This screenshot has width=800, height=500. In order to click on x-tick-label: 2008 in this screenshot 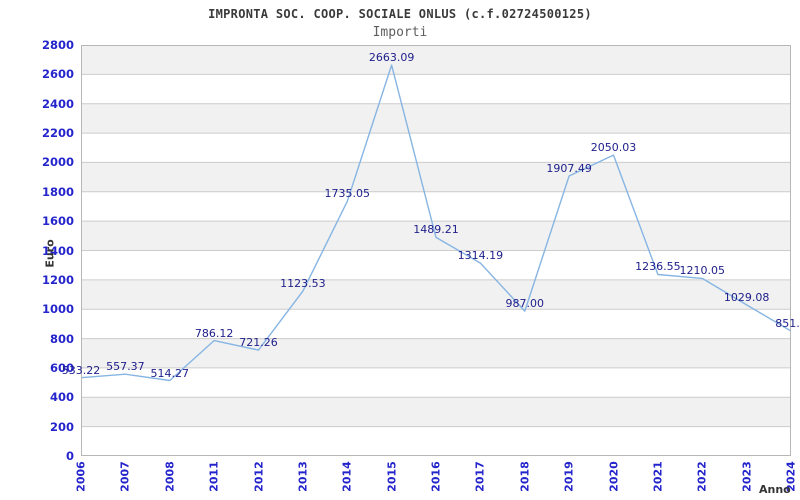, I will do `click(170, 476)`.